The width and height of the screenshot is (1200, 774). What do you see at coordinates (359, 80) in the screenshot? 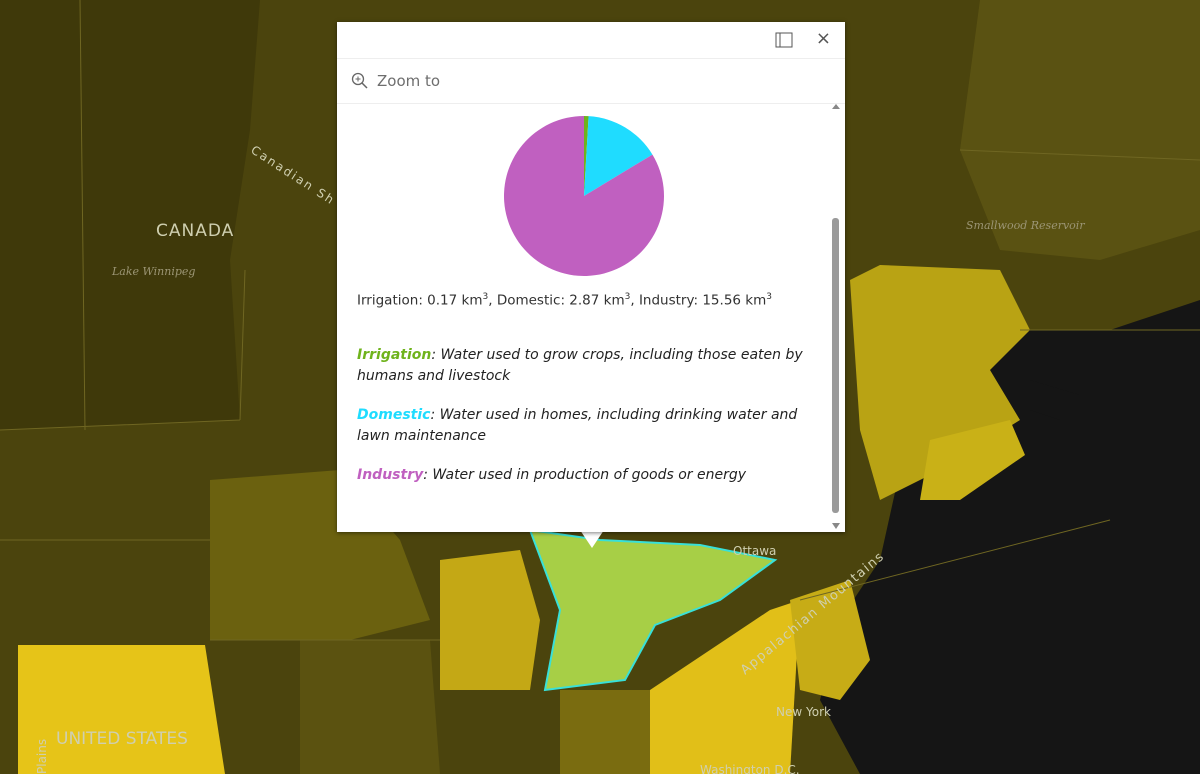
I see `zoom-icon` at bounding box center [359, 80].